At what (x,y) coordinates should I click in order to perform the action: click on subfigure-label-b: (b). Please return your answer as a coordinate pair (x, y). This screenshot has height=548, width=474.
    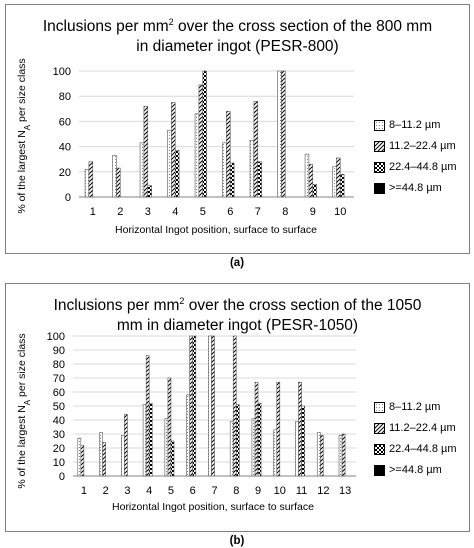
    Looking at the image, I should click on (237, 541).